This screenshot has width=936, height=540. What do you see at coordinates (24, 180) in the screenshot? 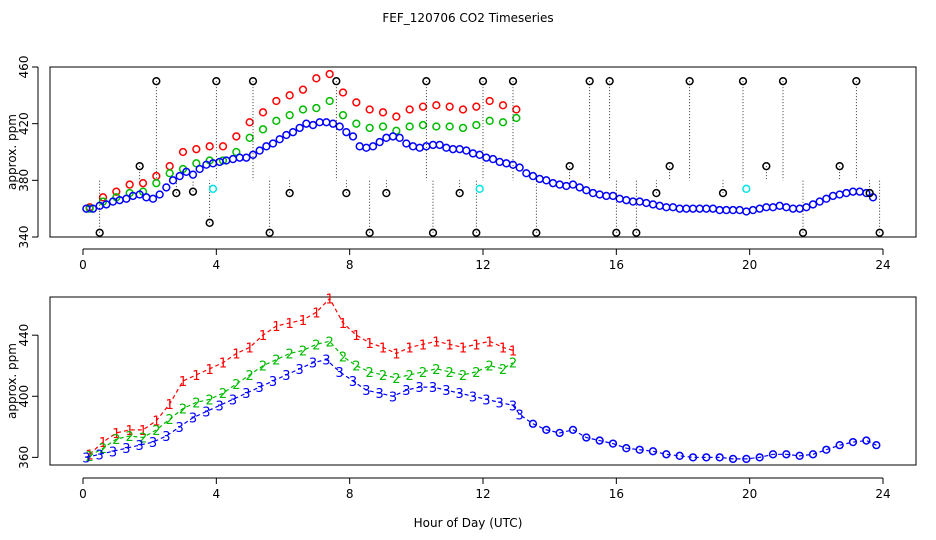
I see `y-tick-label: 380` at bounding box center [24, 180].